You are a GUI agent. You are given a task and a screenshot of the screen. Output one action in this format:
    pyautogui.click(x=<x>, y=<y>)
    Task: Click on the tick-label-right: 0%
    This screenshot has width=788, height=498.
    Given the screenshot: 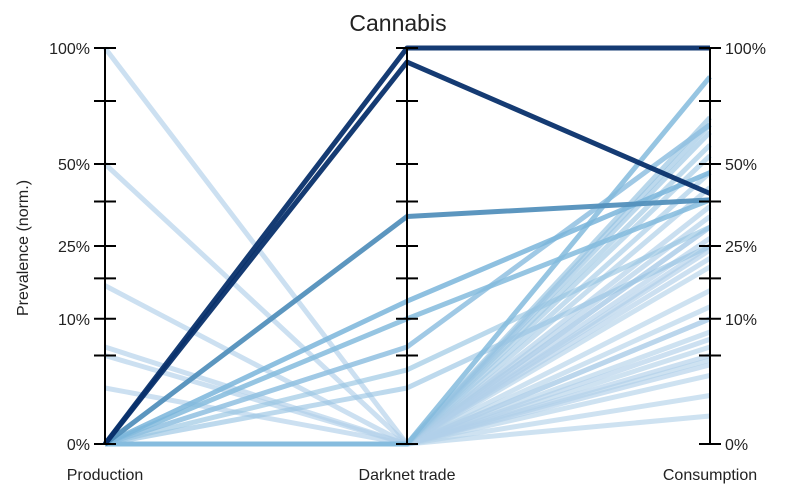 What is the action you would take?
    pyautogui.click(x=736, y=445)
    